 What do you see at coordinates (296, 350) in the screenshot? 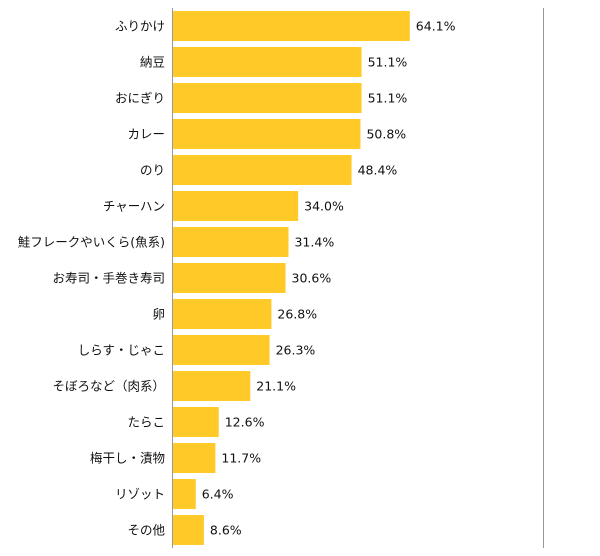
I see `value-label: 26.3%` at bounding box center [296, 350].